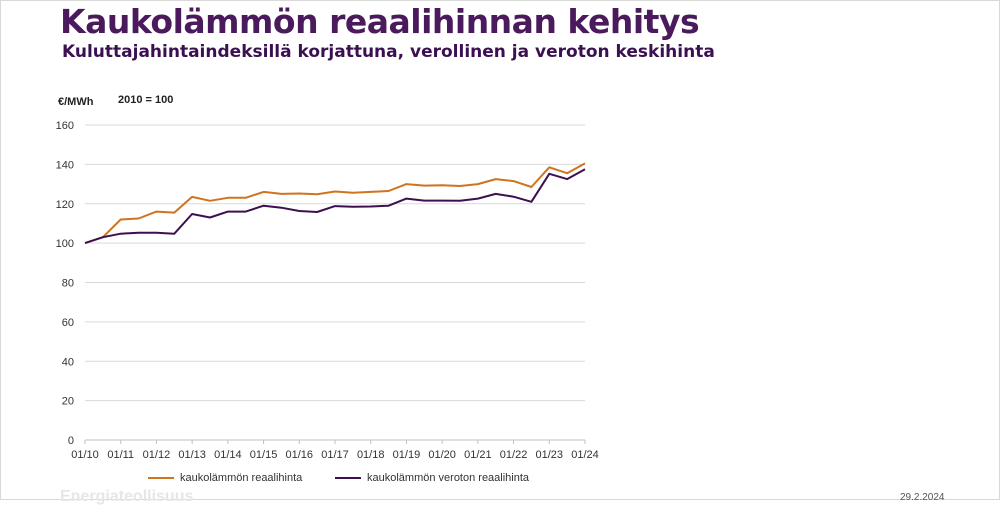 This screenshot has height=506, width=1000. What do you see at coordinates (371, 455) in the screenshot?
I see `x-tick-label: 01/18` at bounding box center [371, 455].